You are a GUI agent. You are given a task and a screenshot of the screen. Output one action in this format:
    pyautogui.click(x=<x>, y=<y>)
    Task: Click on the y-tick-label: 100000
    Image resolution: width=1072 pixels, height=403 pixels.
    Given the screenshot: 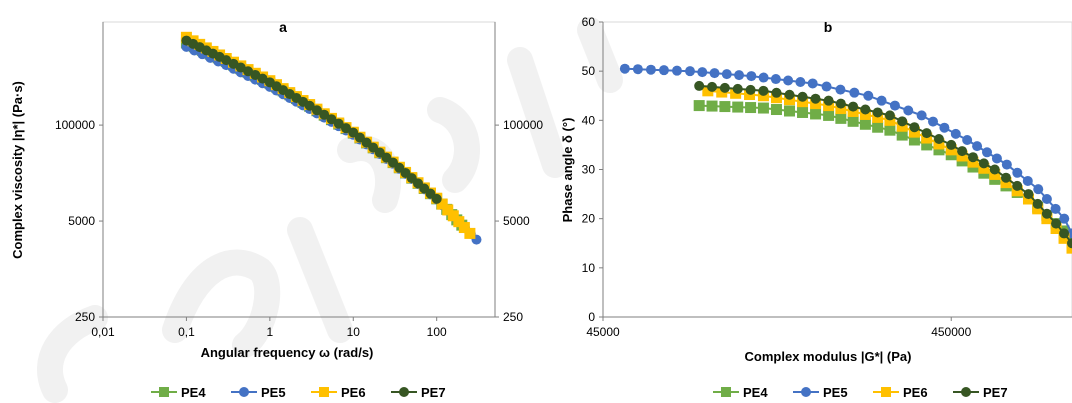 What is the action you would take?
    pyautogui.click(x=75, y=125)
    